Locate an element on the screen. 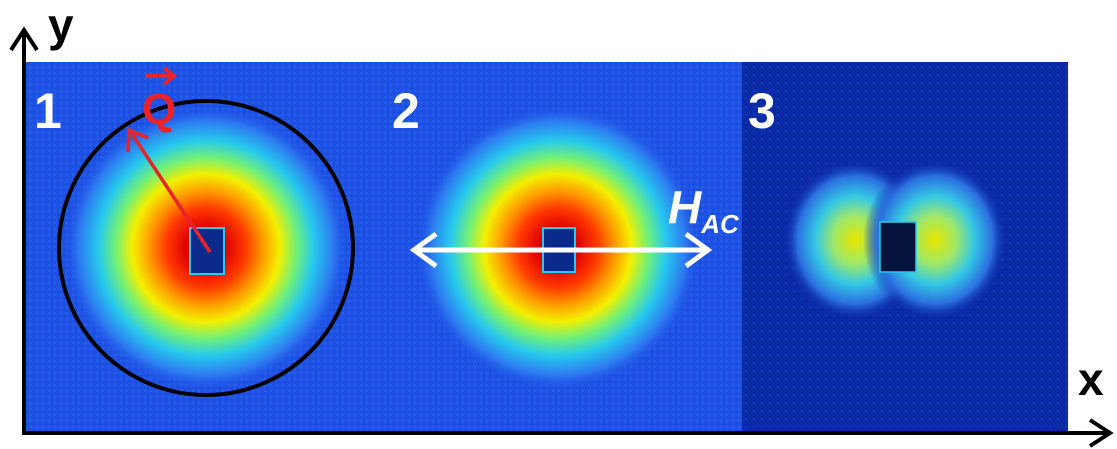 This screenshot has width=1117, height=449. panel-2-number: 2 is located at coordinates (406, 111).